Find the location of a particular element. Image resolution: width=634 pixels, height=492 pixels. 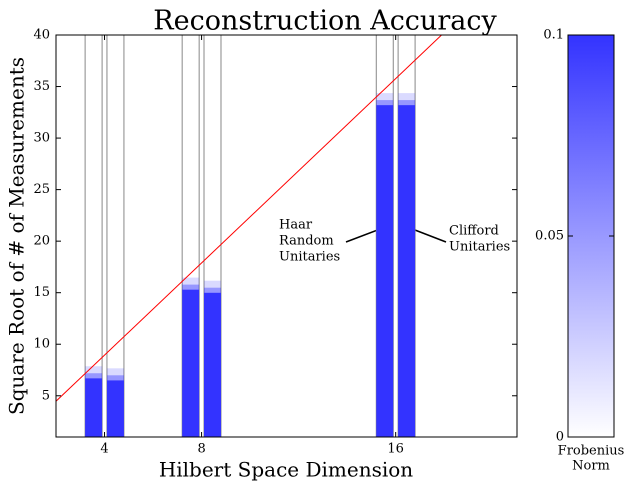

y-tick-label: 25 is located at coordinates (41, 189).